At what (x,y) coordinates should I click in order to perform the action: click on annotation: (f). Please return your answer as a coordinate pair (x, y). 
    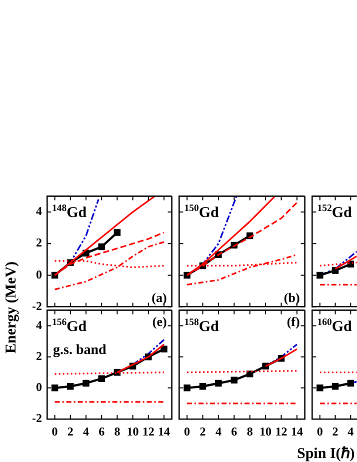
    Looking at the image, I should click on (293, 321).